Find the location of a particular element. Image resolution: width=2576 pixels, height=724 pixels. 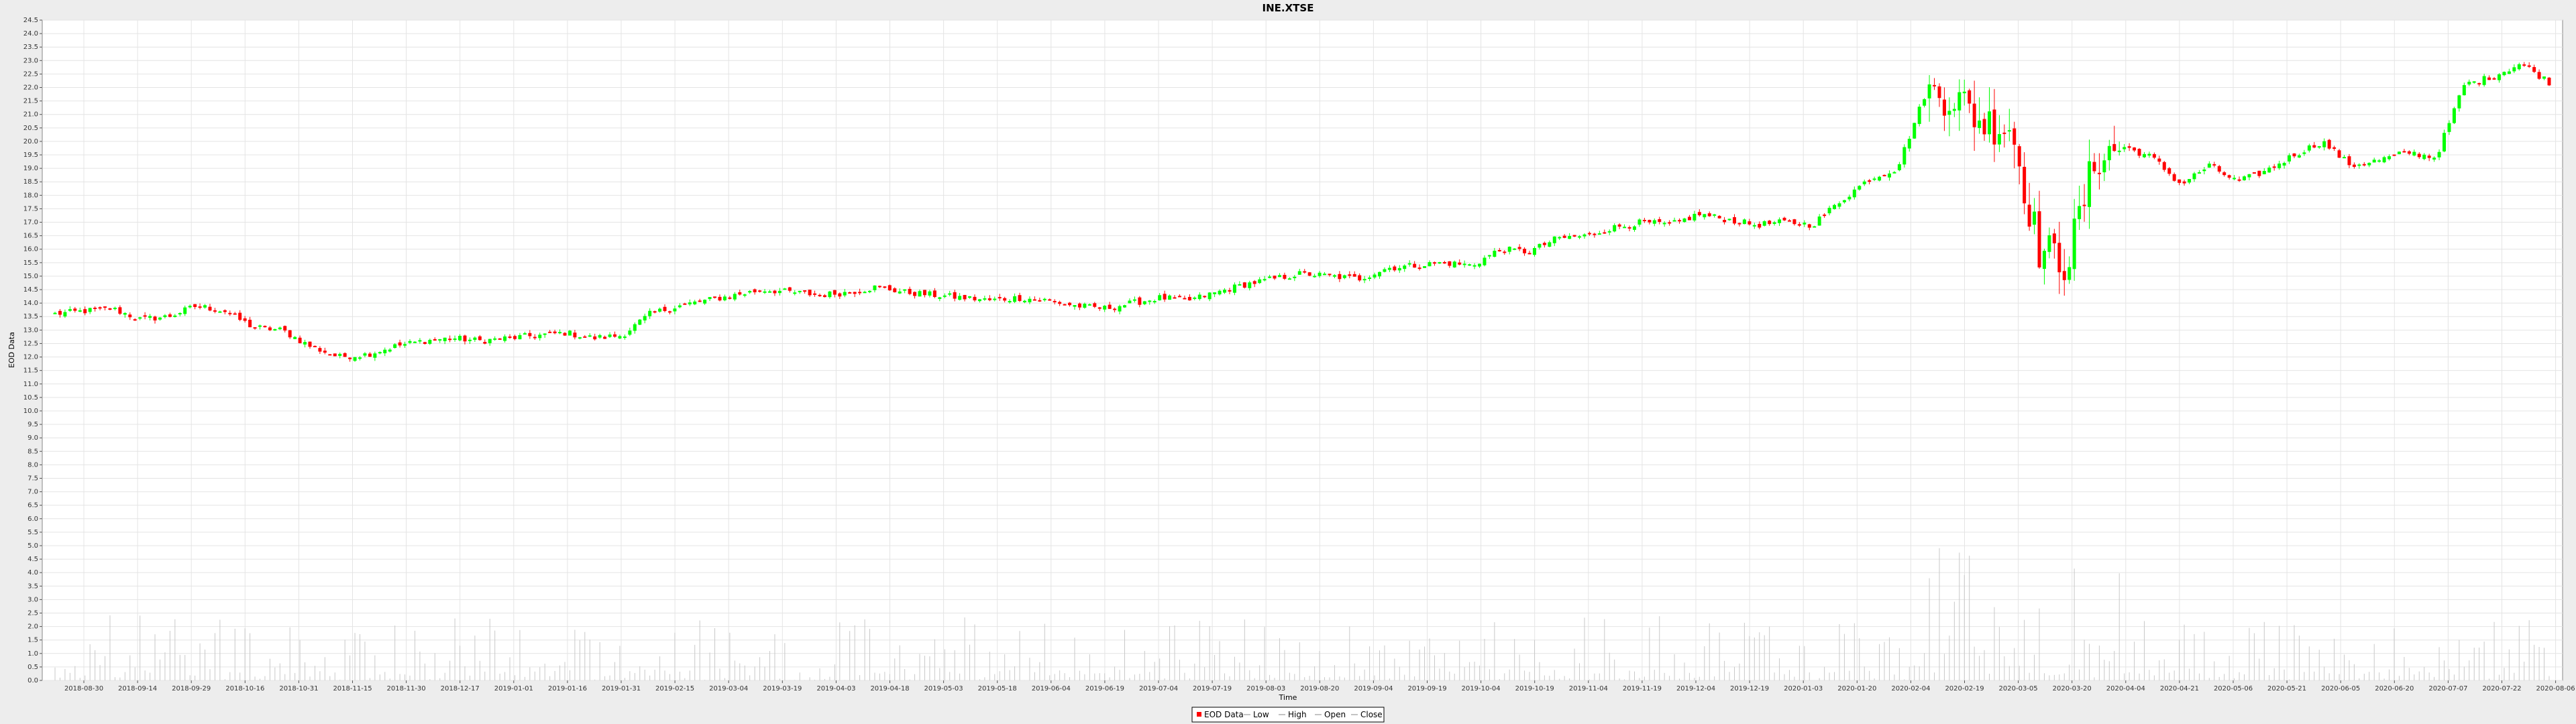

x-tick-label: 2019-11-19 is located at coordinates (1642, 688).